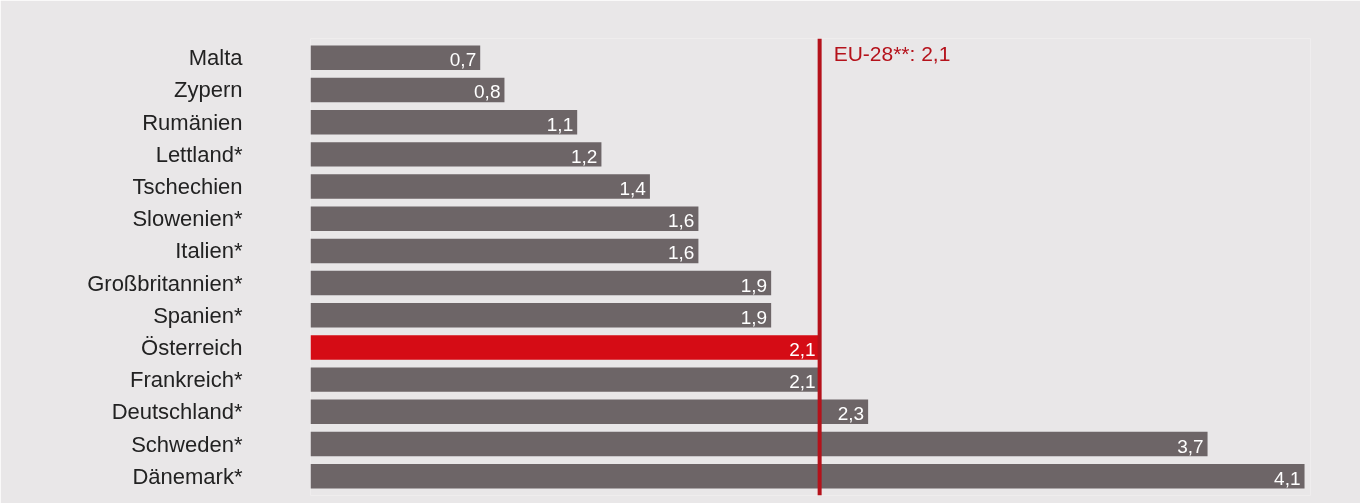  Describe the element at coordinates (187, 219) in the screenshot. I see `y-tick-label: Slowenien*` at that location.